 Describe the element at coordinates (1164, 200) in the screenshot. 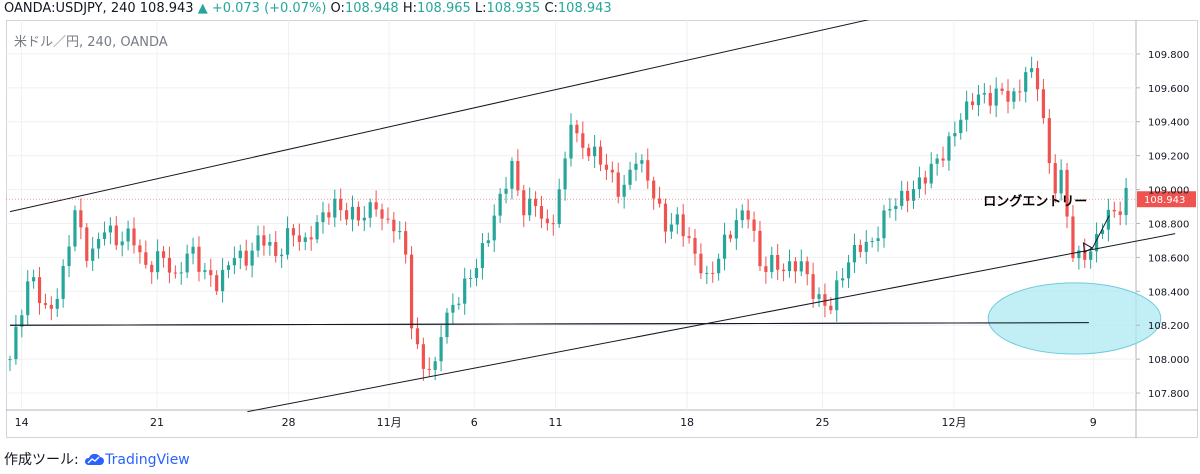

I see `price-tag-label: 108.943` at that location.